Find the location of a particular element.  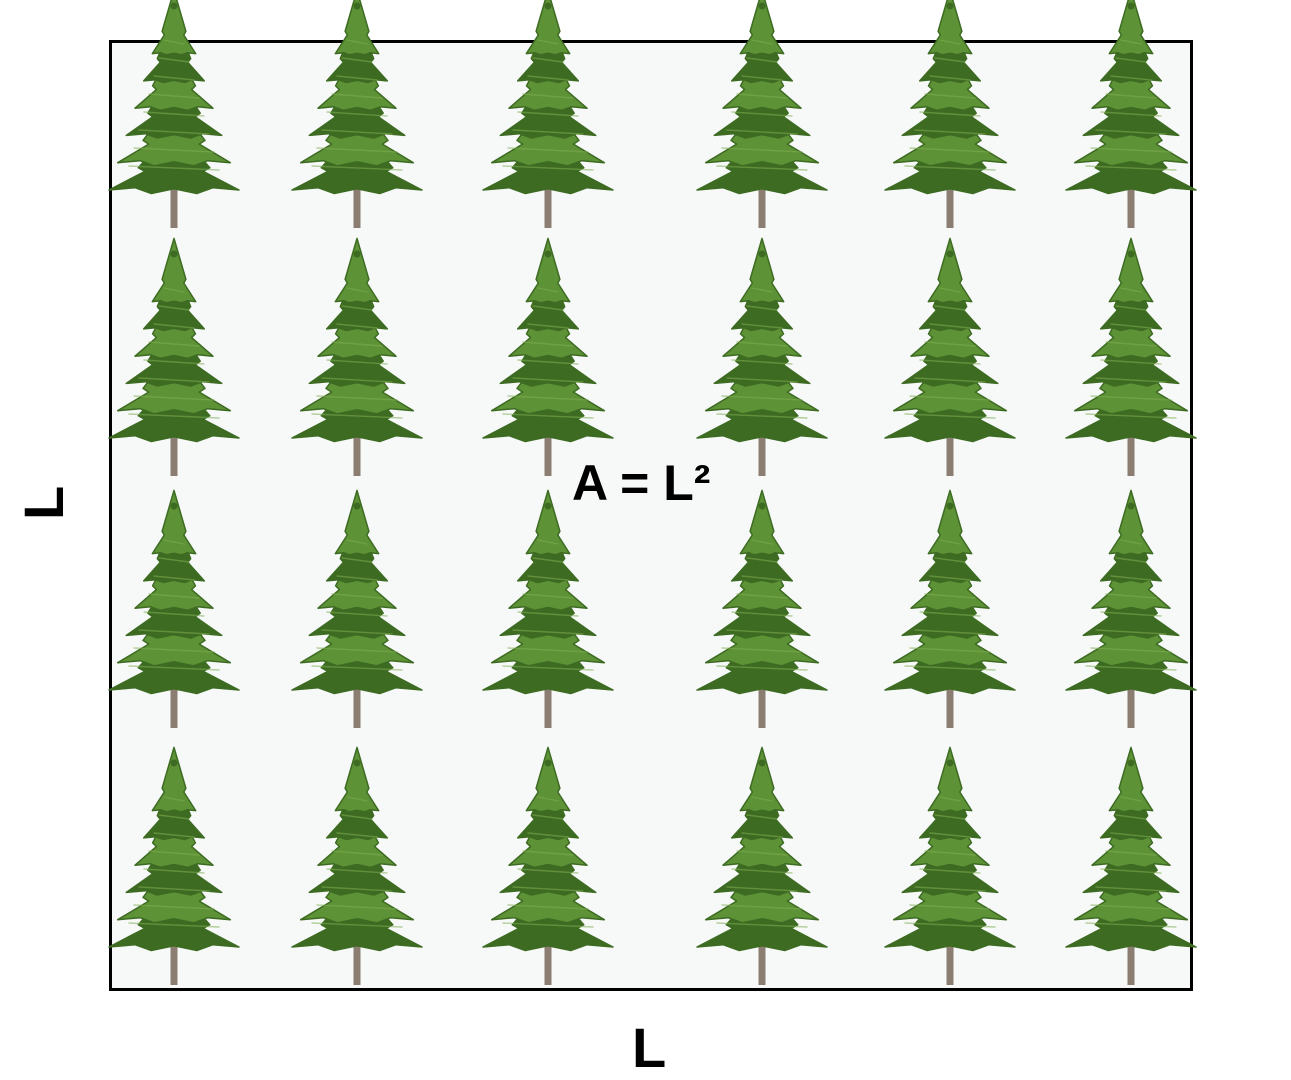

bottom-side-label: L is located at coordinates (649, 1047).